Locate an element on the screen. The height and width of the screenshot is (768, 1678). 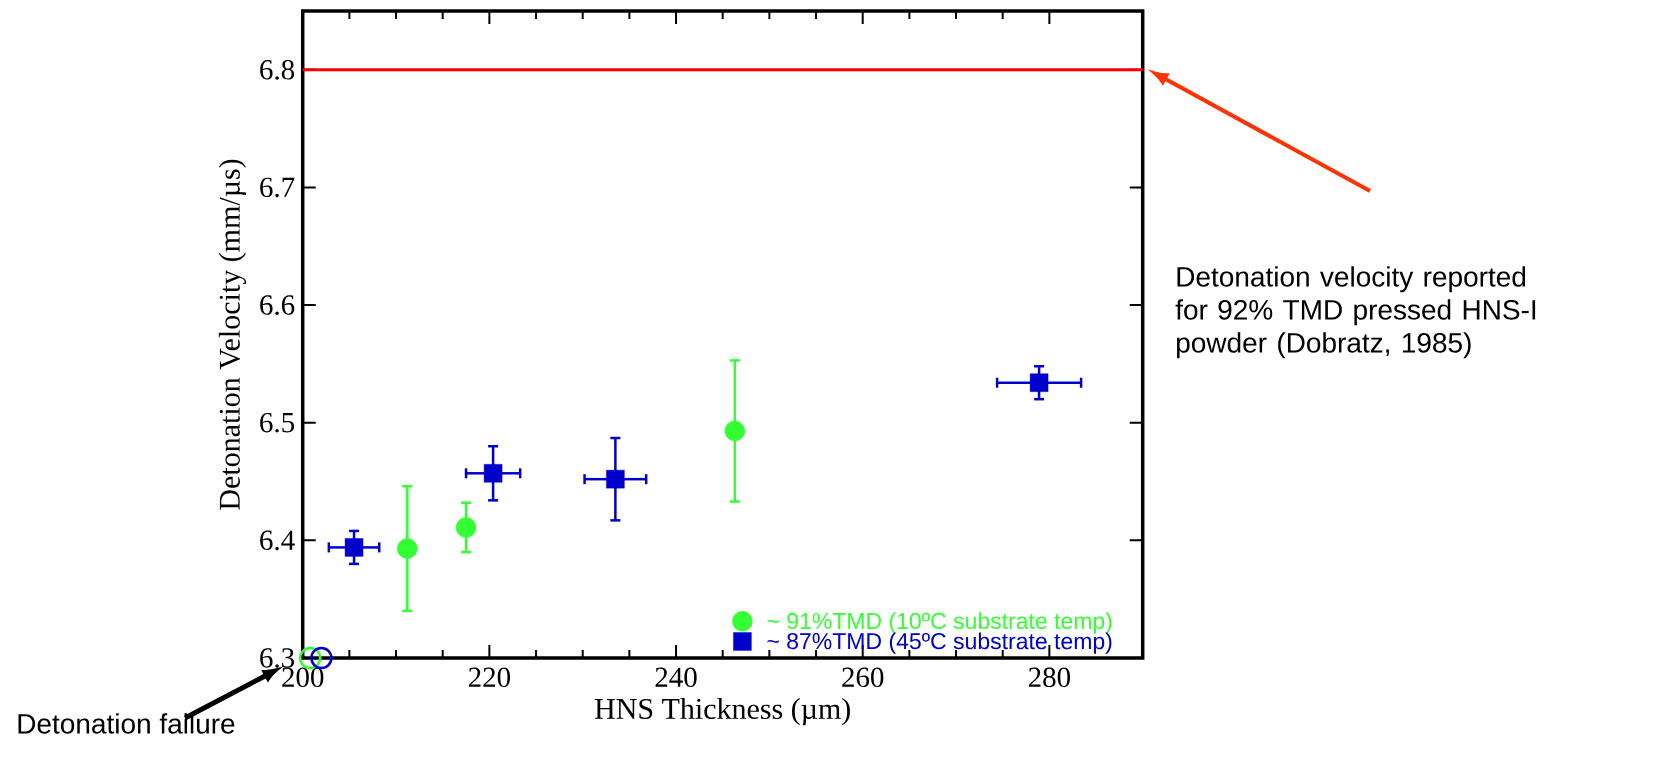
x-tick-label: 240 is located at coordinates (676, 677).